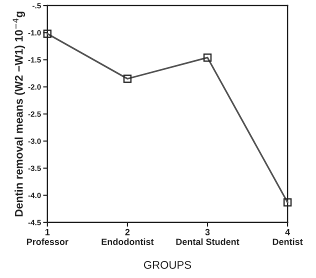 The height and width of the screenshot is (278, 316). Describe the element at coordinates (19, 114) in the screenshot. I see `y-axis-title: Dentin removal means (W2 −W1) 10$^{−4}$g` at that location.